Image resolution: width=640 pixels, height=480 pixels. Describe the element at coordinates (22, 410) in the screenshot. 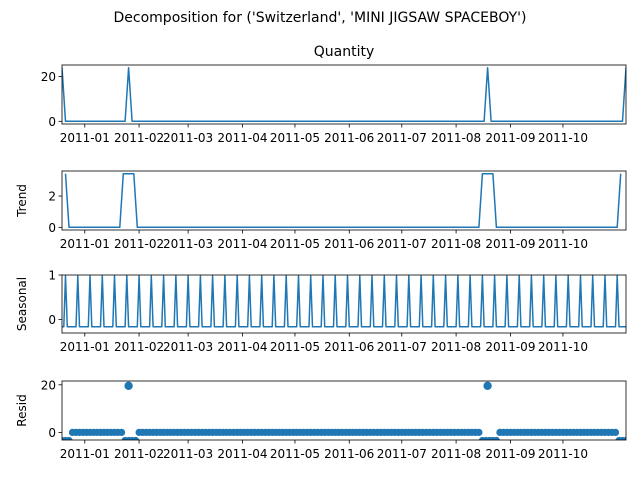

I see `y-axis-label: Resid` at that location.